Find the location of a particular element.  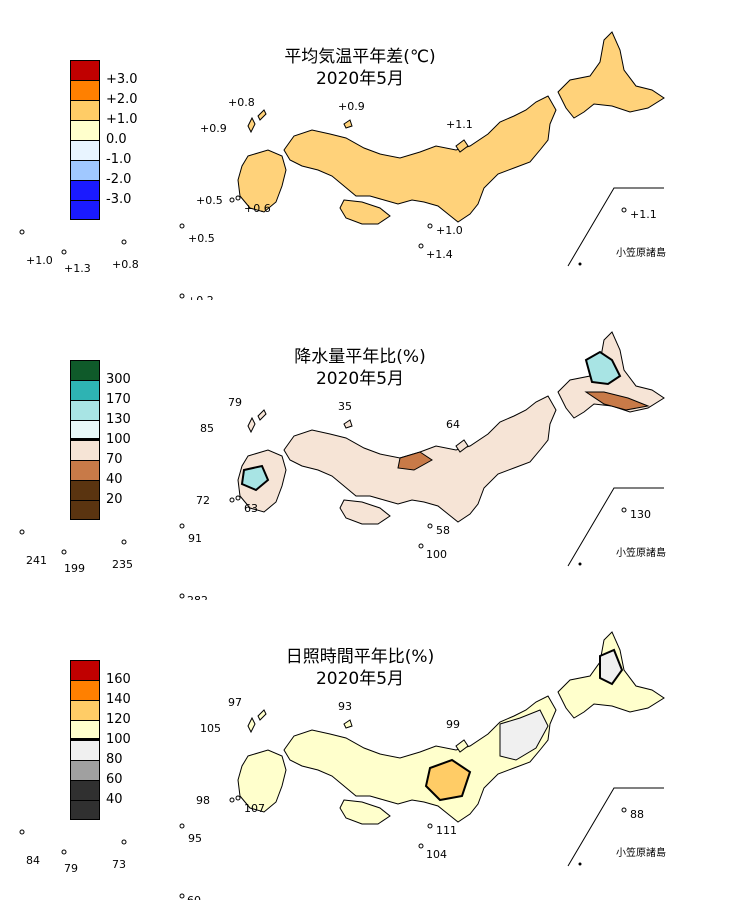

station-value-ishigaki: 199 is located at coordinates (74, 568).